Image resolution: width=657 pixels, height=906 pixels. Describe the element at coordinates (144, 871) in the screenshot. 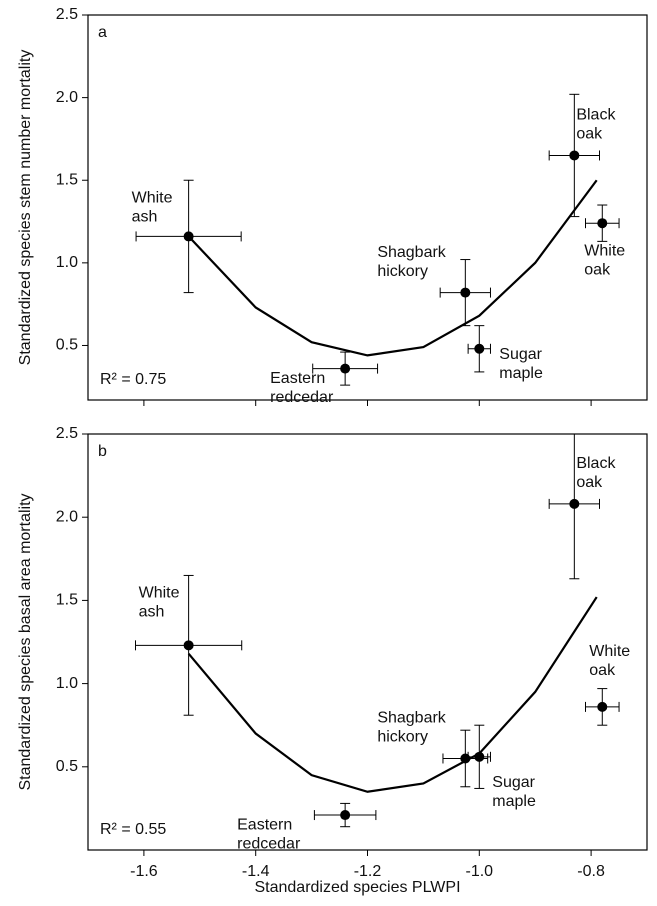

I see `x-tick-label: -1.6` at that location.